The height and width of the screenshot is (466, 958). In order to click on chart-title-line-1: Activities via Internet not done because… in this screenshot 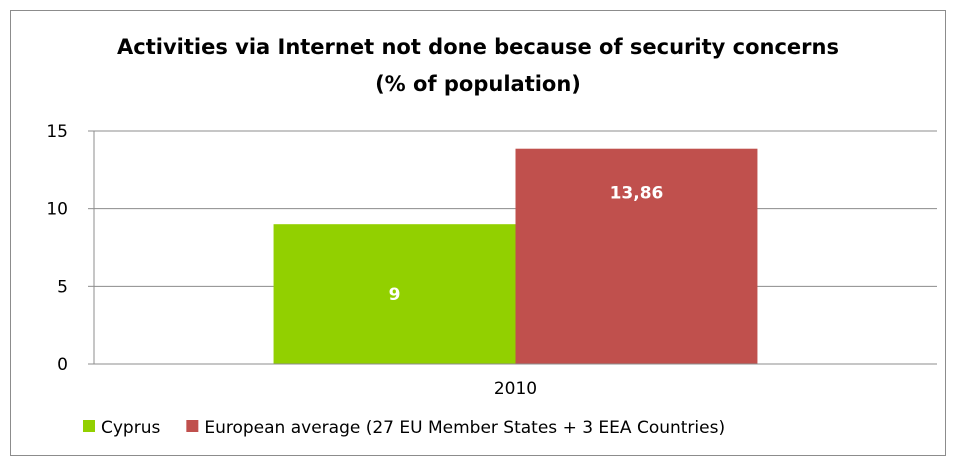, I will do `click(478, 47)`.